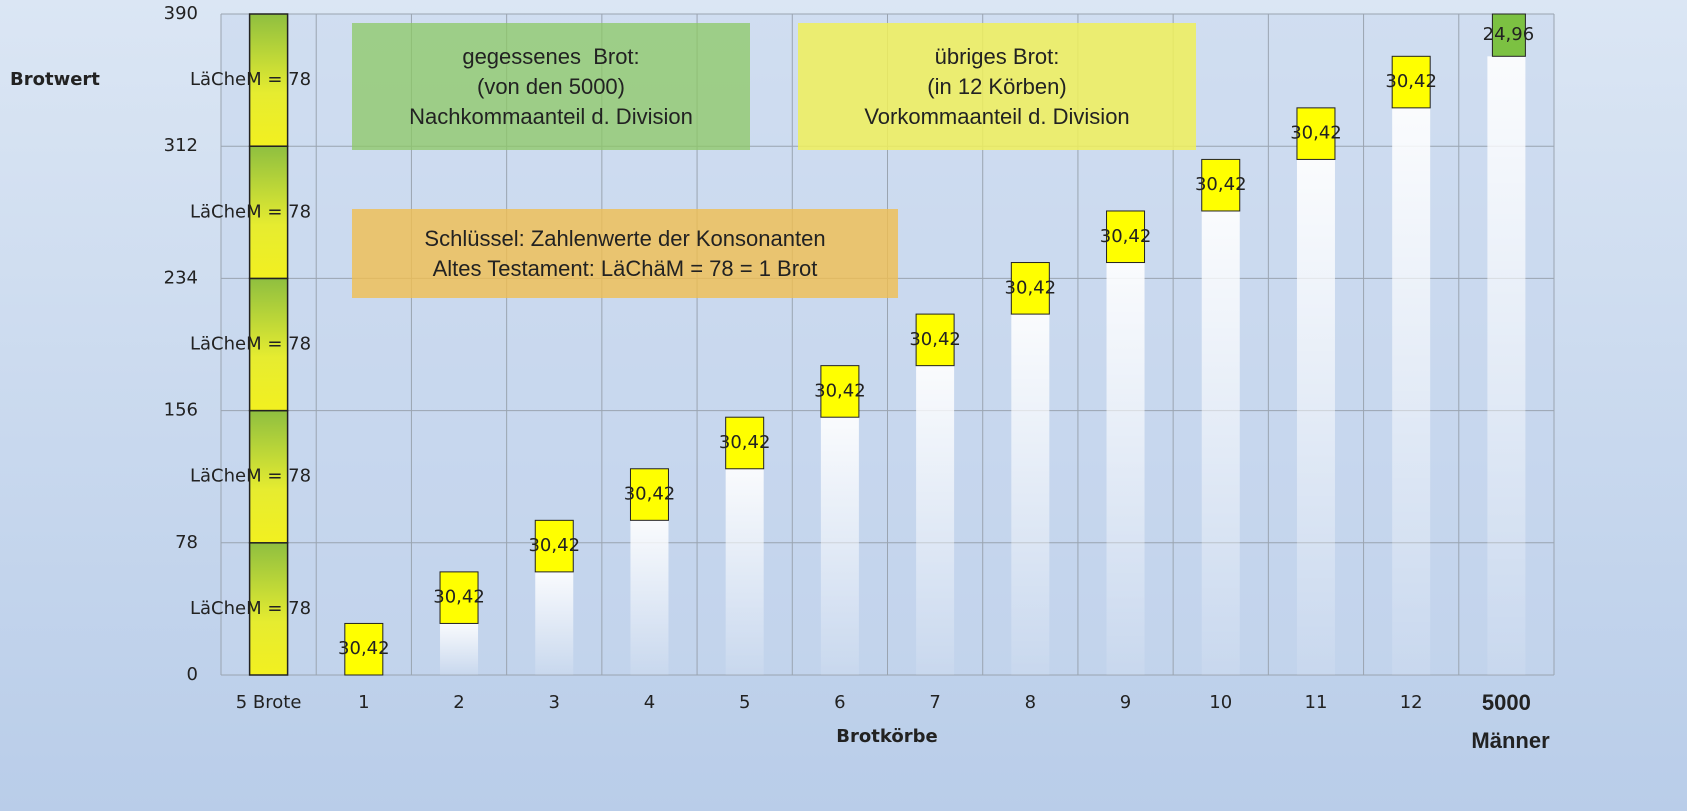 Image resolution: width=1687 pixels, height=811 pixels. What do you see at coordinates (181, 145) in the screenshot?
I see `y-tick-label: 312` at bounding box center [181, 145].